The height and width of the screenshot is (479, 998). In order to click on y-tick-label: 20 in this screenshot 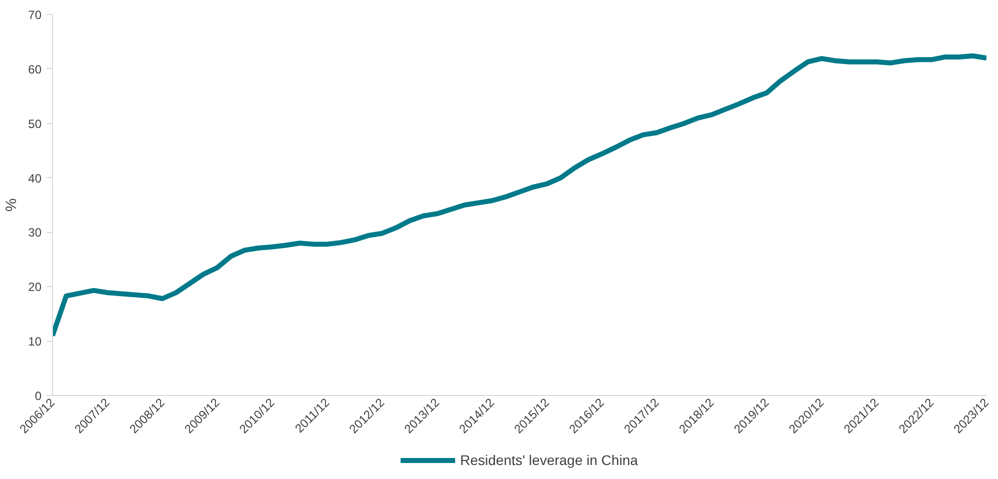, I will do `click(35, 287)`.